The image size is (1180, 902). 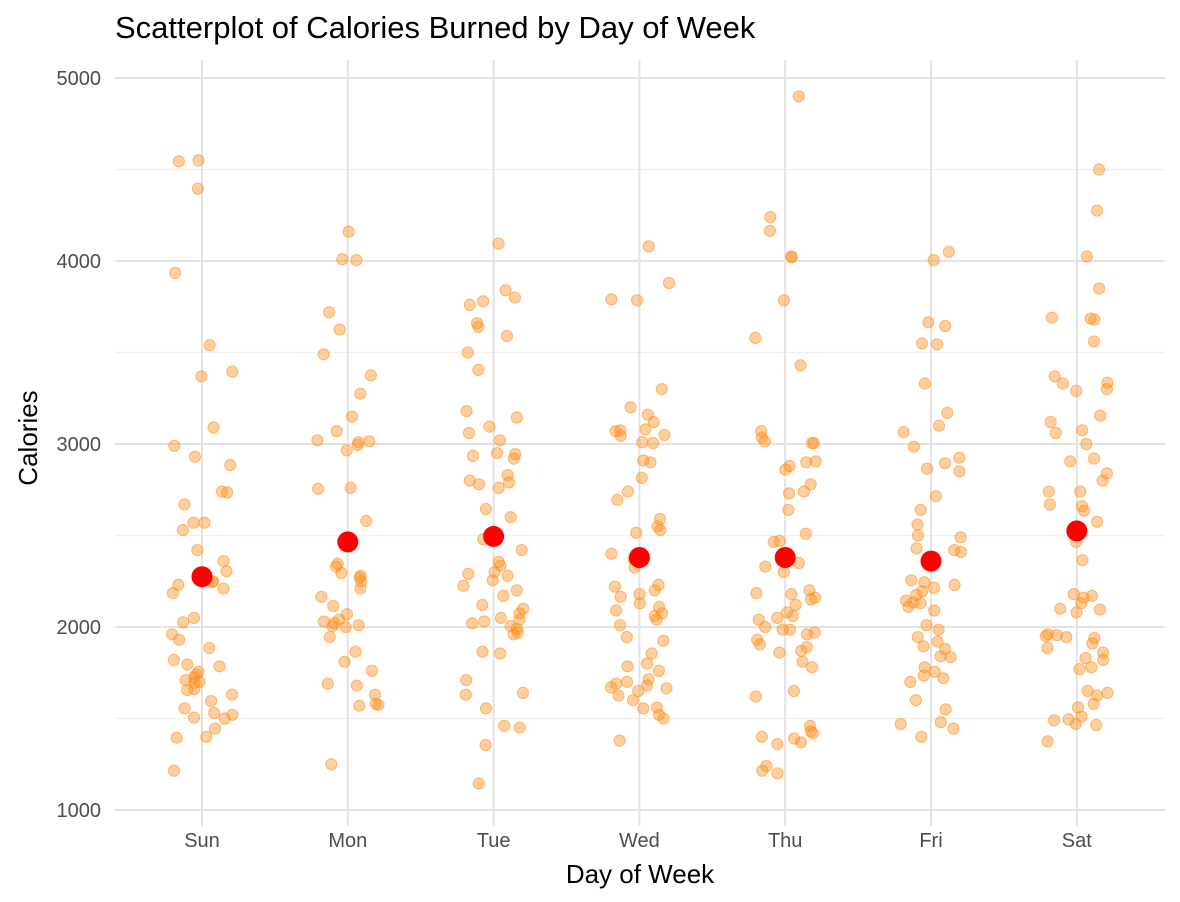 What do you see at coordinates (640, 874) in the screenshot?
I see `x-axis-title: Day of Week` at bounding box center [640, 874].